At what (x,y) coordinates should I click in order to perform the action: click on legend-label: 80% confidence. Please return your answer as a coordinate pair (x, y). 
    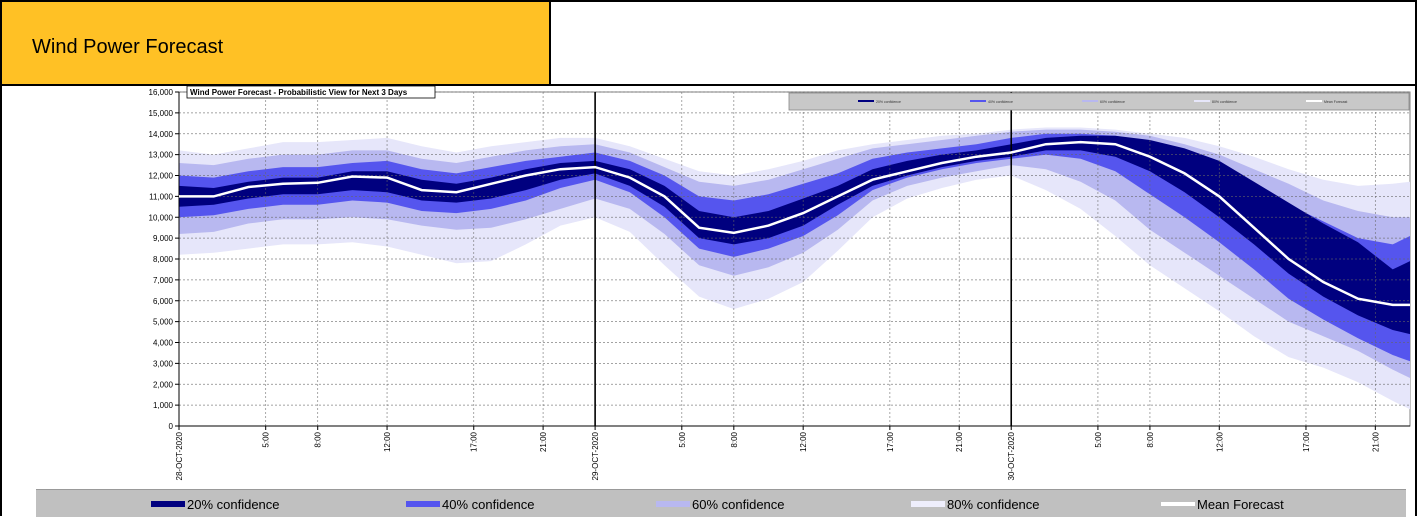
    Looking at the image, I should click on (993, 504).